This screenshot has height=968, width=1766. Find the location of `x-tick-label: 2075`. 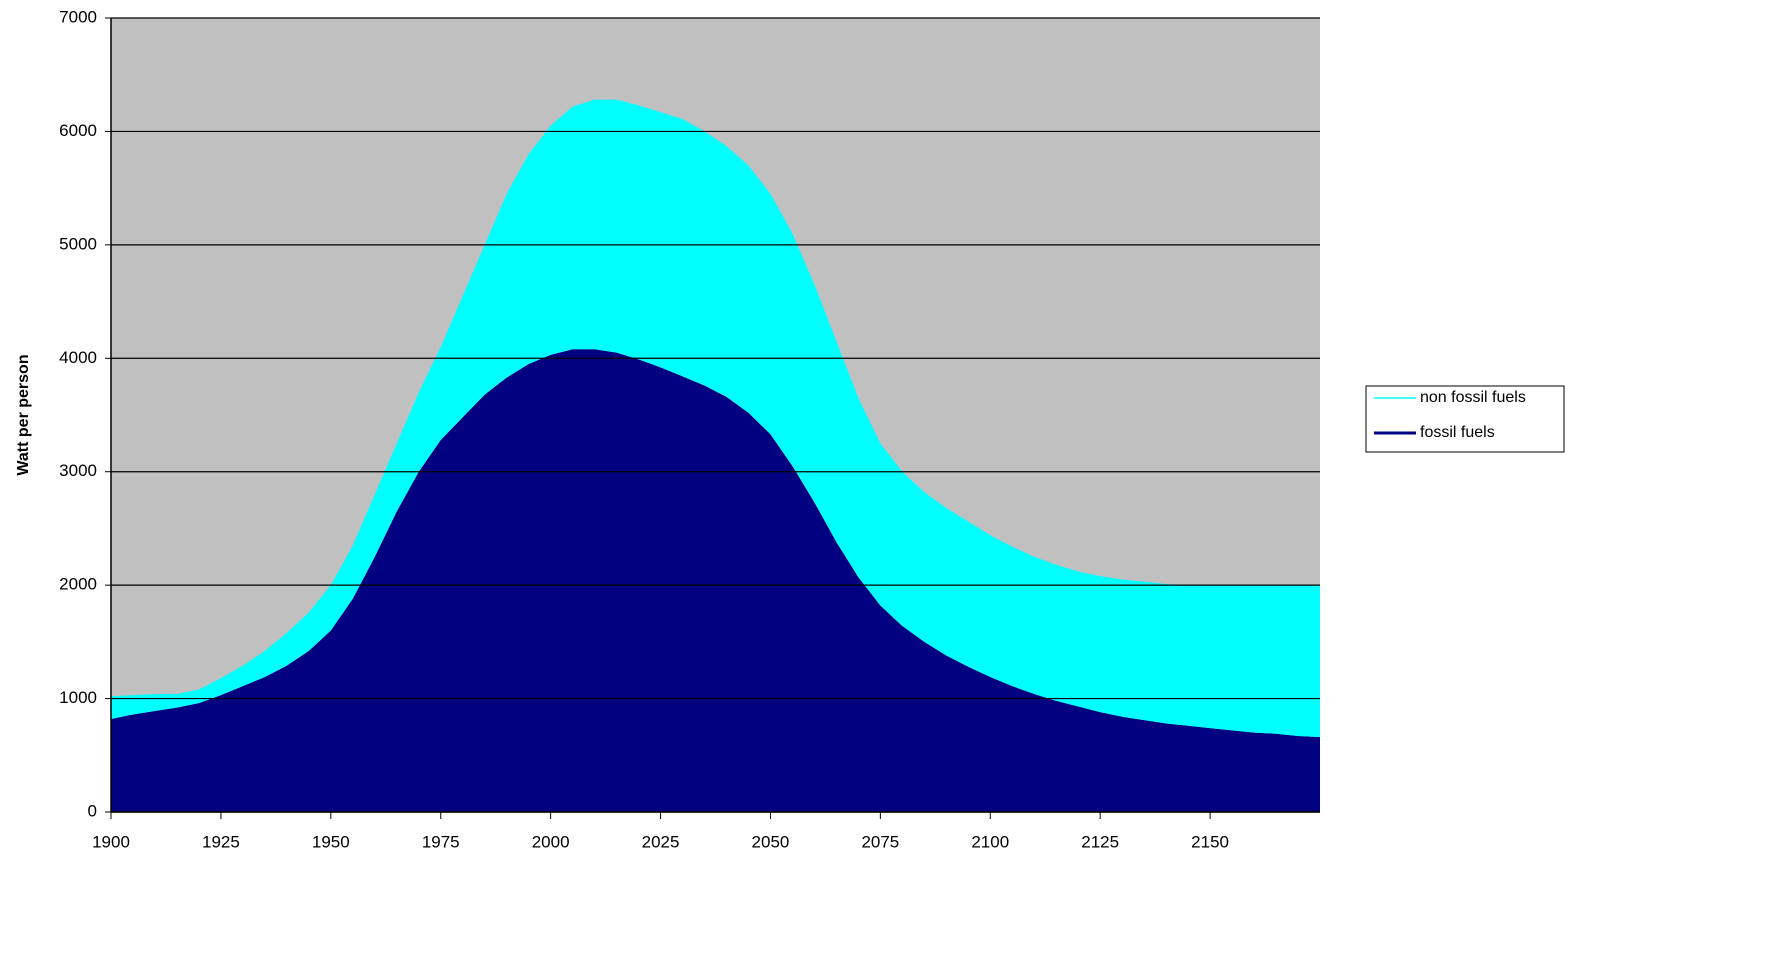

x-tick-label: 2075 is located at coordinates (880, 841).